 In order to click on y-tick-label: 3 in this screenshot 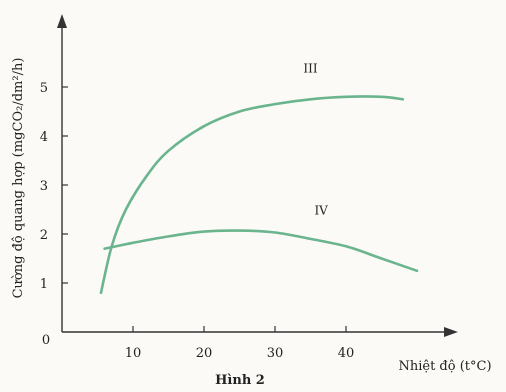, I will do `click(44, 186)`.